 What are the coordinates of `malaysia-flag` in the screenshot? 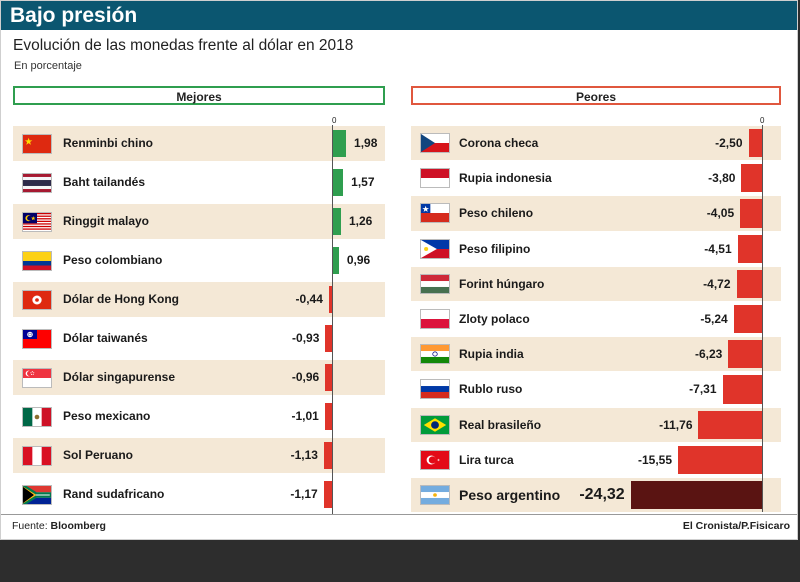 It's located at (37, 222).